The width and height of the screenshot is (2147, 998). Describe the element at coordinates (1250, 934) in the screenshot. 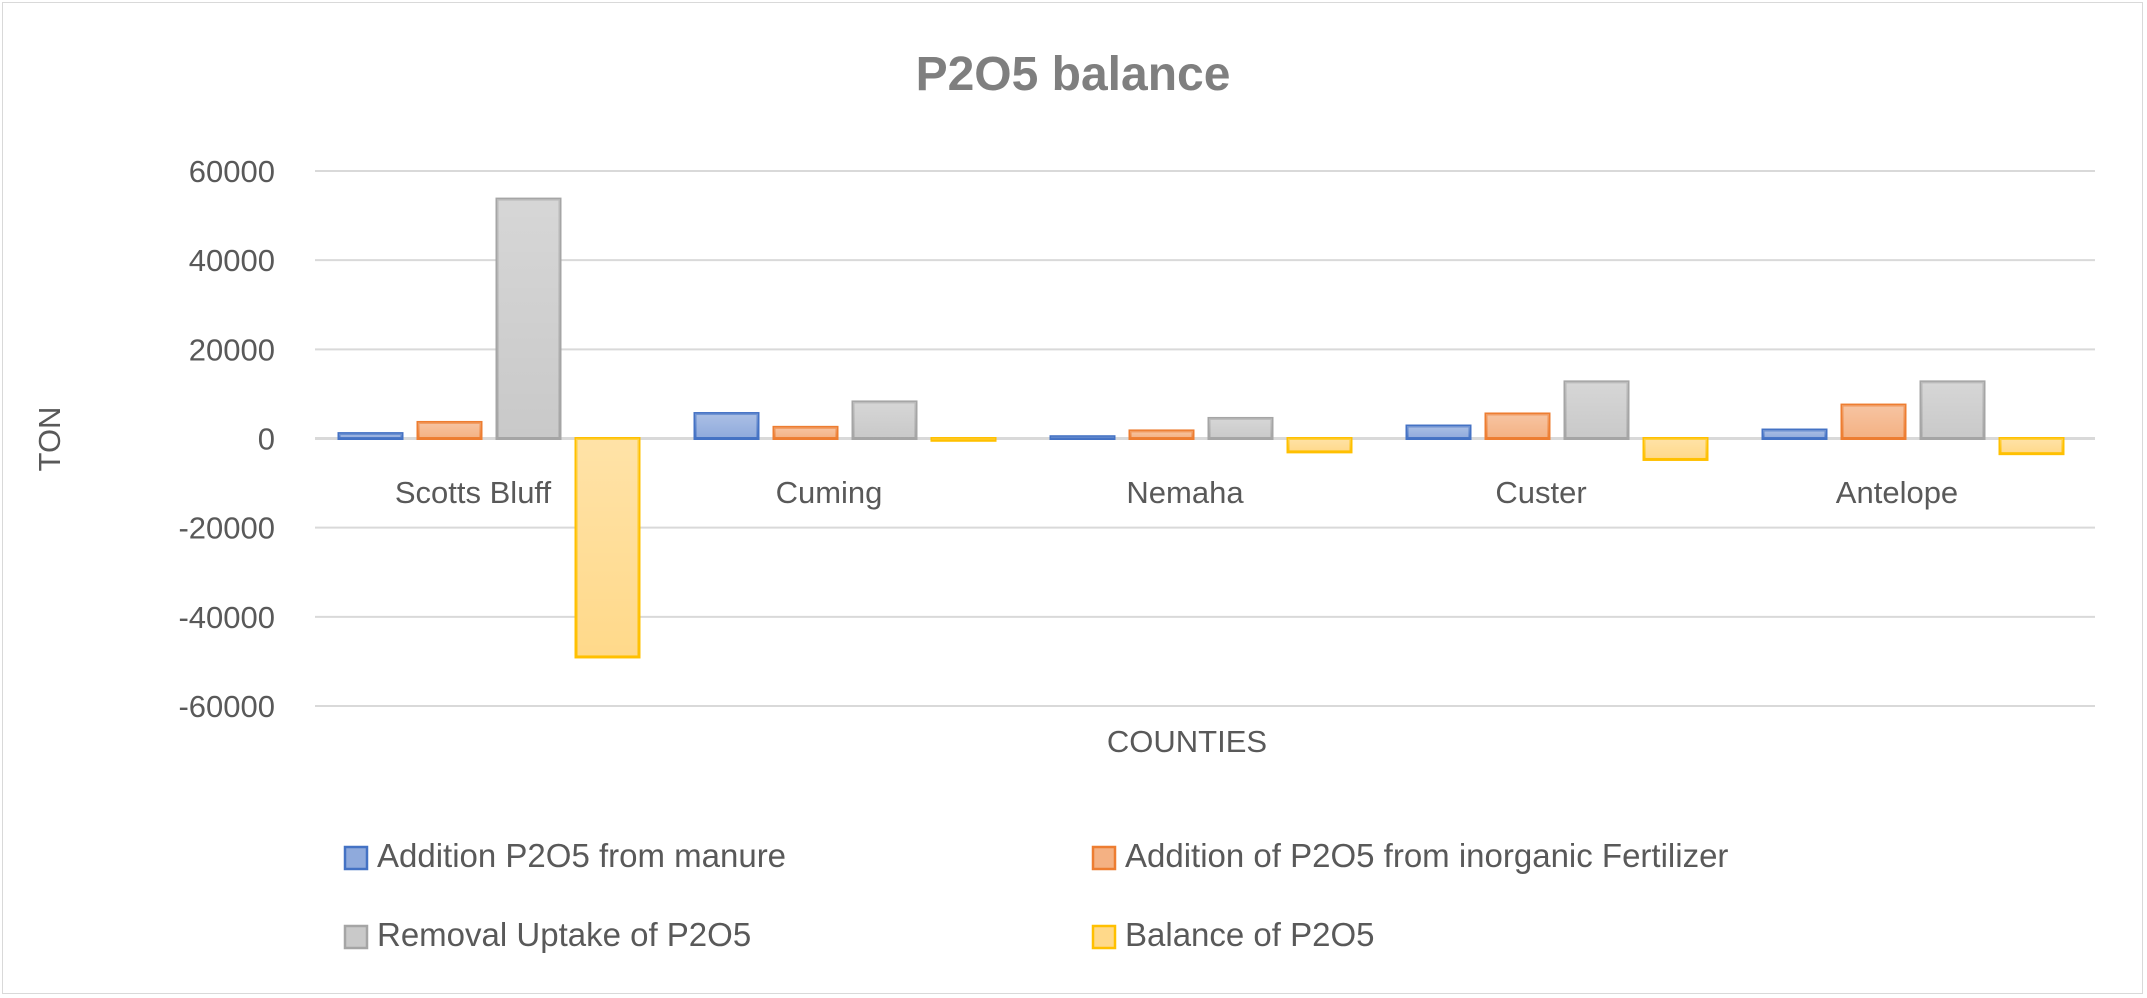

I see `legend-label-3: Balance of P2O5` at that location.